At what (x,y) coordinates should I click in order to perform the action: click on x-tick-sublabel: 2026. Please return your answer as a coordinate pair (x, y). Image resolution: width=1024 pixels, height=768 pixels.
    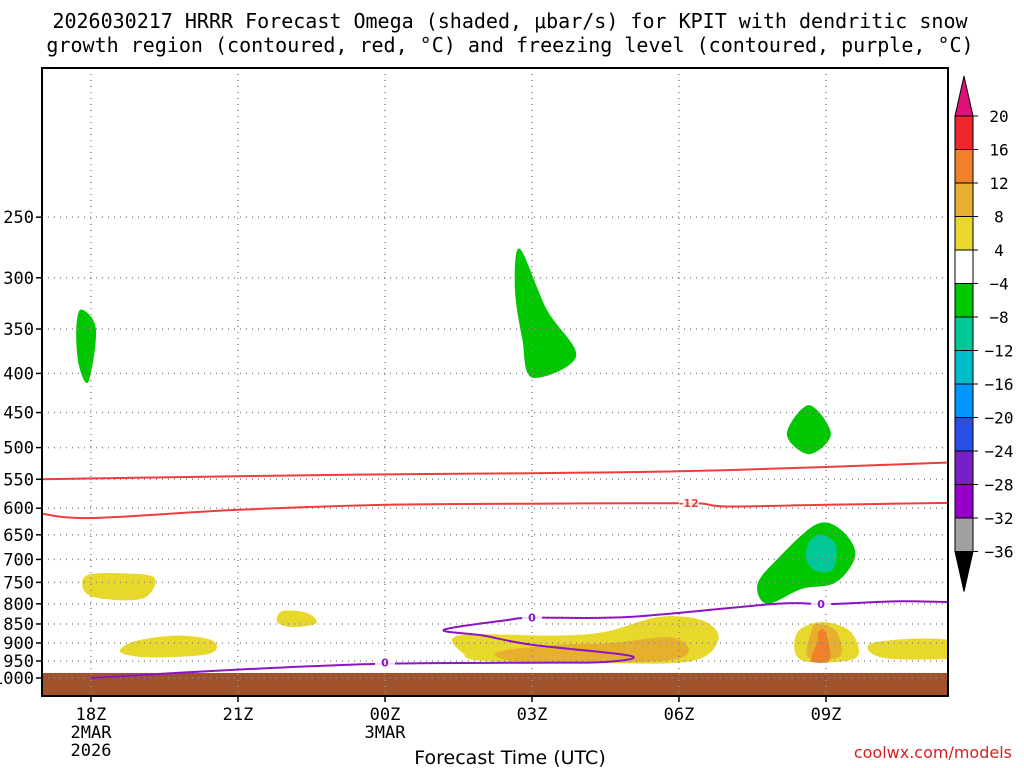
    Looking at the image, I should click on (91, 751).